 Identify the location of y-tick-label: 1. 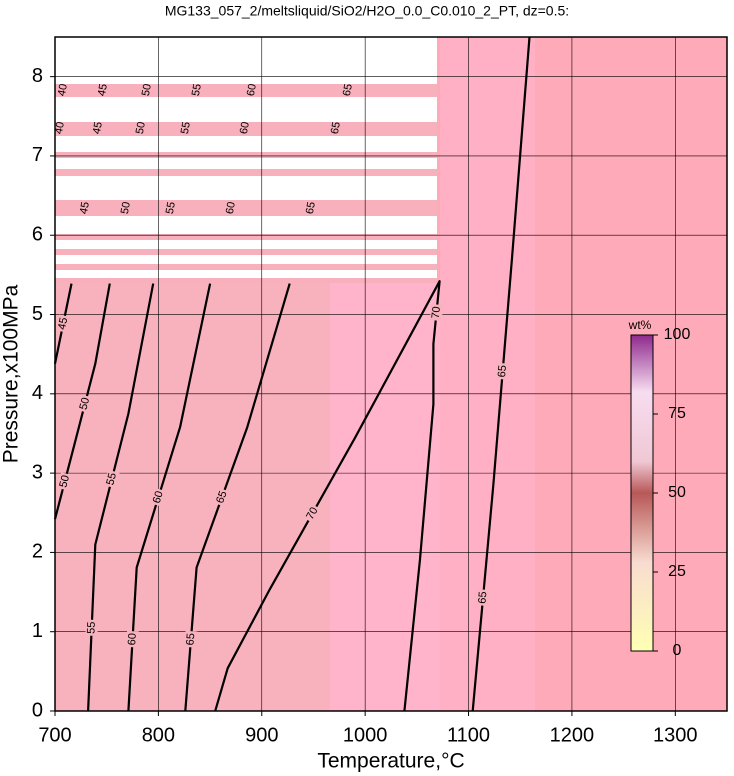
(37, 631).